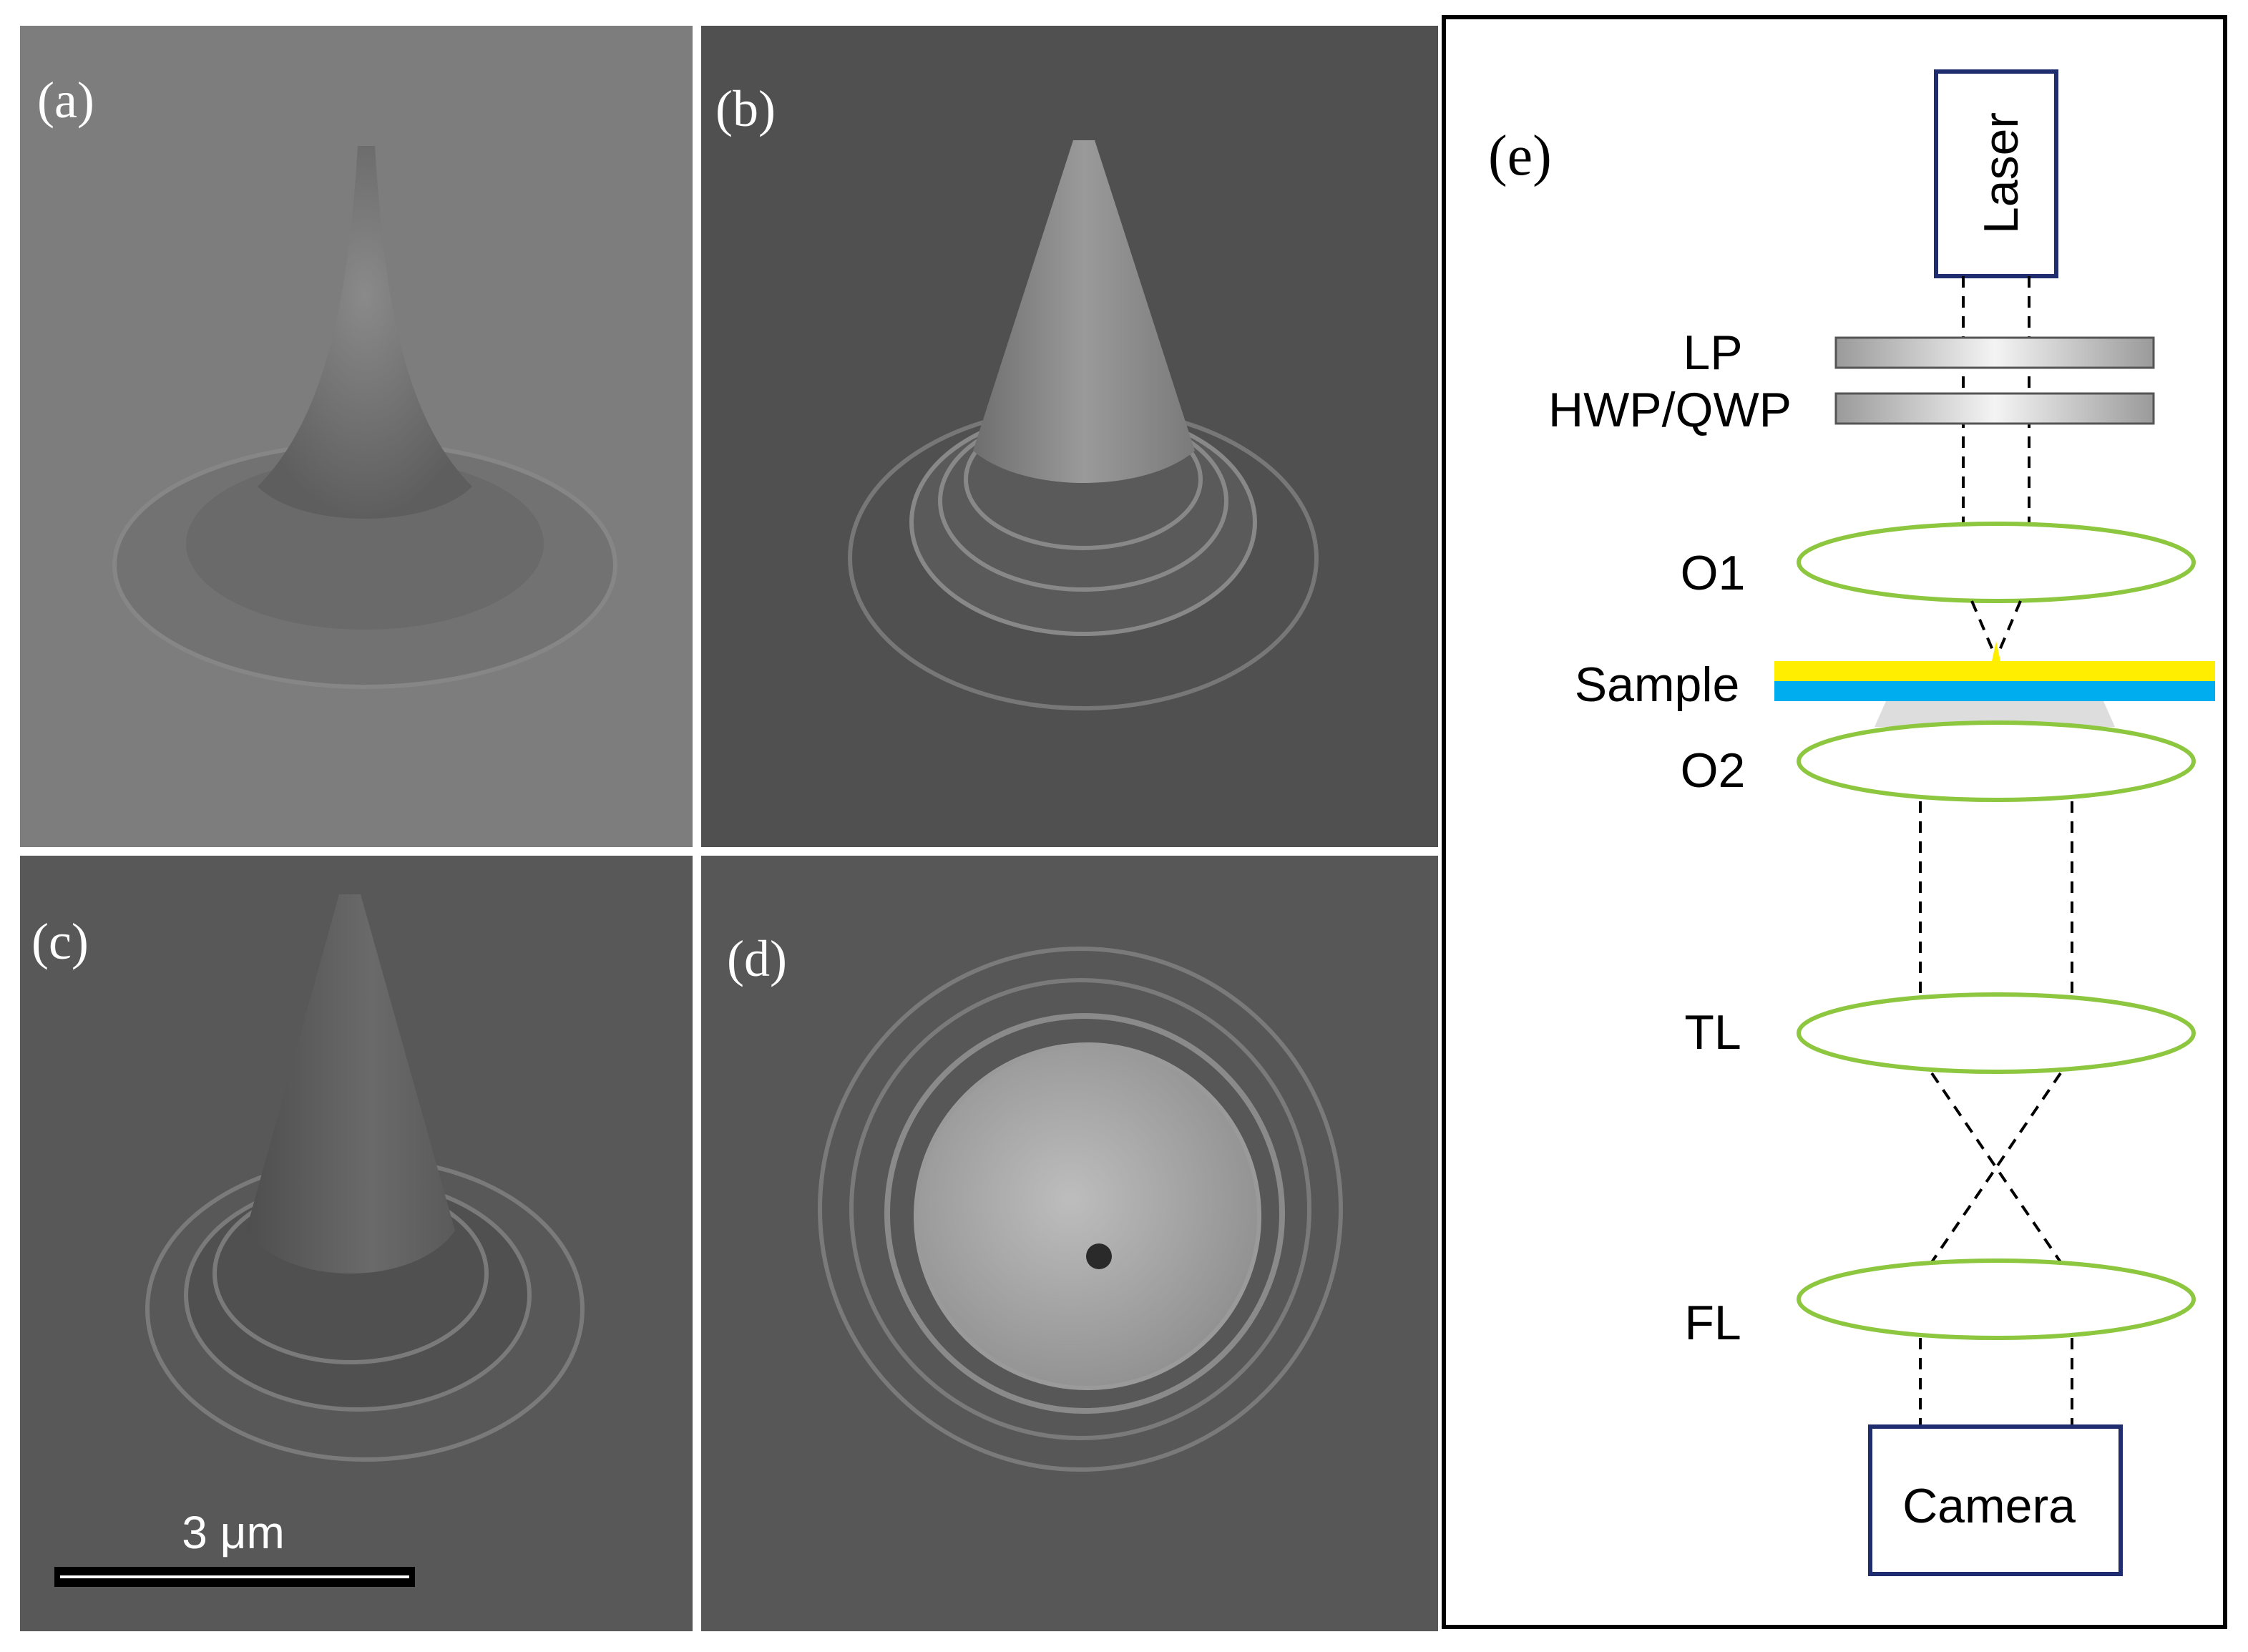  I want to click on lp-label: LP, so click(1712, 353).